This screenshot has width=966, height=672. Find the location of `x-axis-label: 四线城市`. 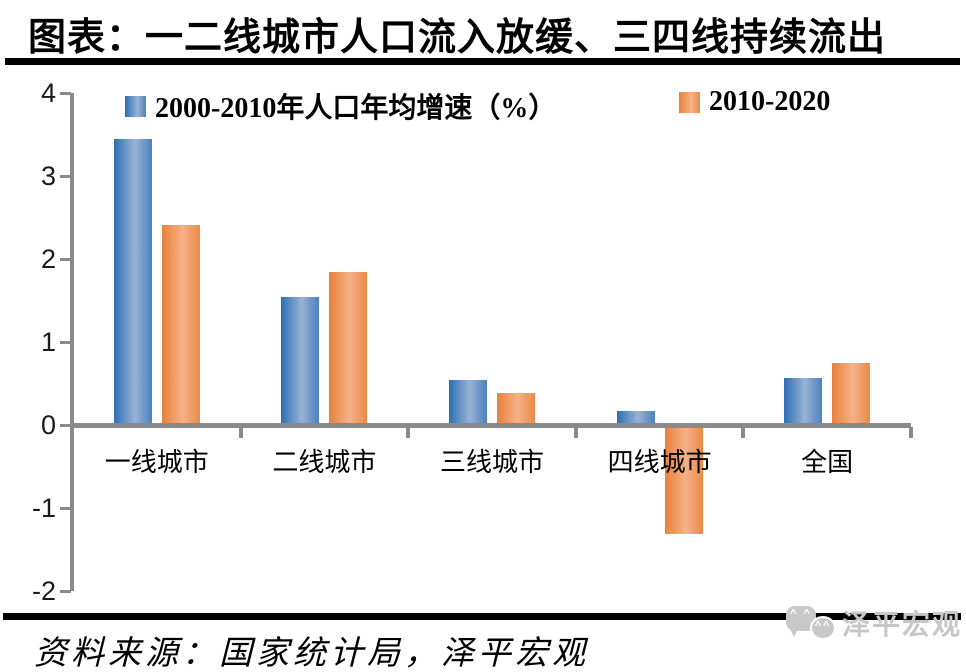

x-axis-label: 四线城市 is located at coordinates (659, 462).